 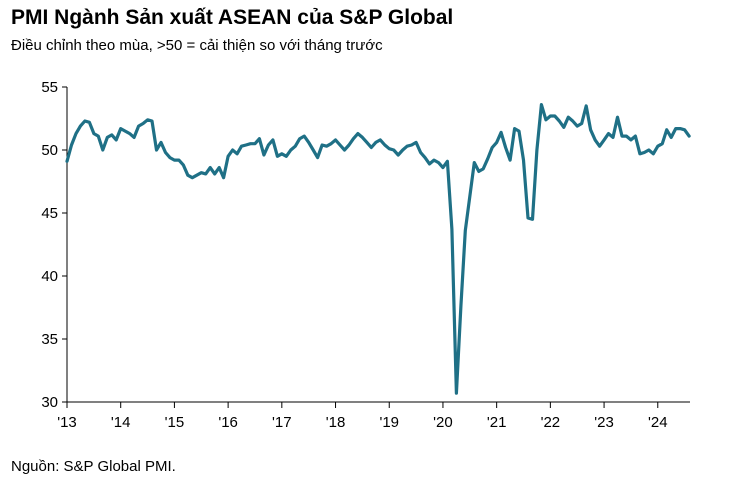 What do you see at coordinates (49, 402) in the screenshot?
I see `y-tick-label: 30` at bounding box center [49, 402].